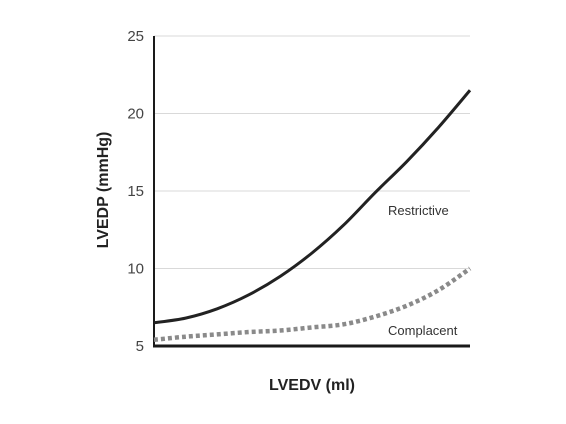  What do you see at coordinates (140, 346) in the screenshot?
I see `y-tick-label: 5` at bounding box center [140, 346].